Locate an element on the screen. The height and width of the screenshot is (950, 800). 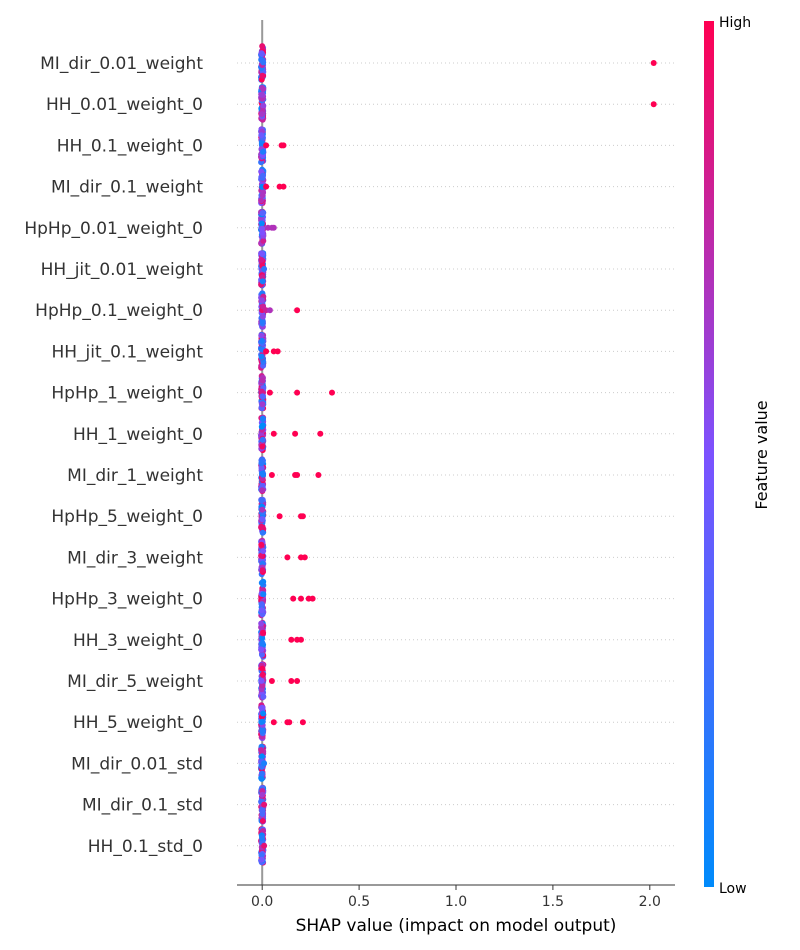
x-tick-label: 1.5 is located at coordinates (553, 902).